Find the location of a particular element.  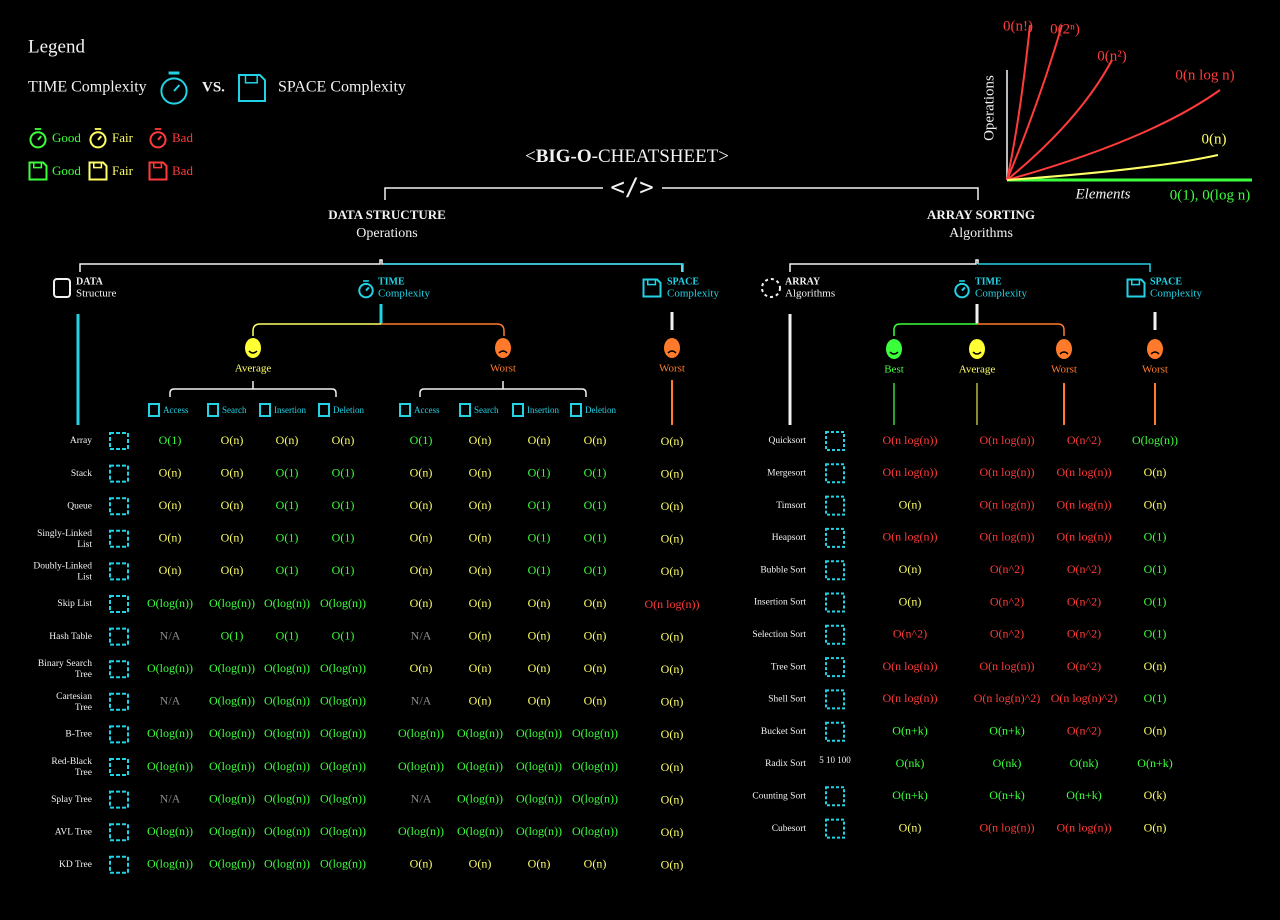

cell: O(k) is located at coordinates (1155, 795).